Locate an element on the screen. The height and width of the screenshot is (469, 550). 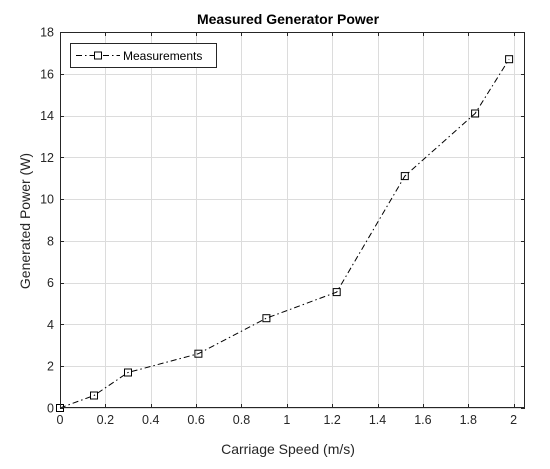
x-tick-label: 1.4 is located at coordinates (377, 420).